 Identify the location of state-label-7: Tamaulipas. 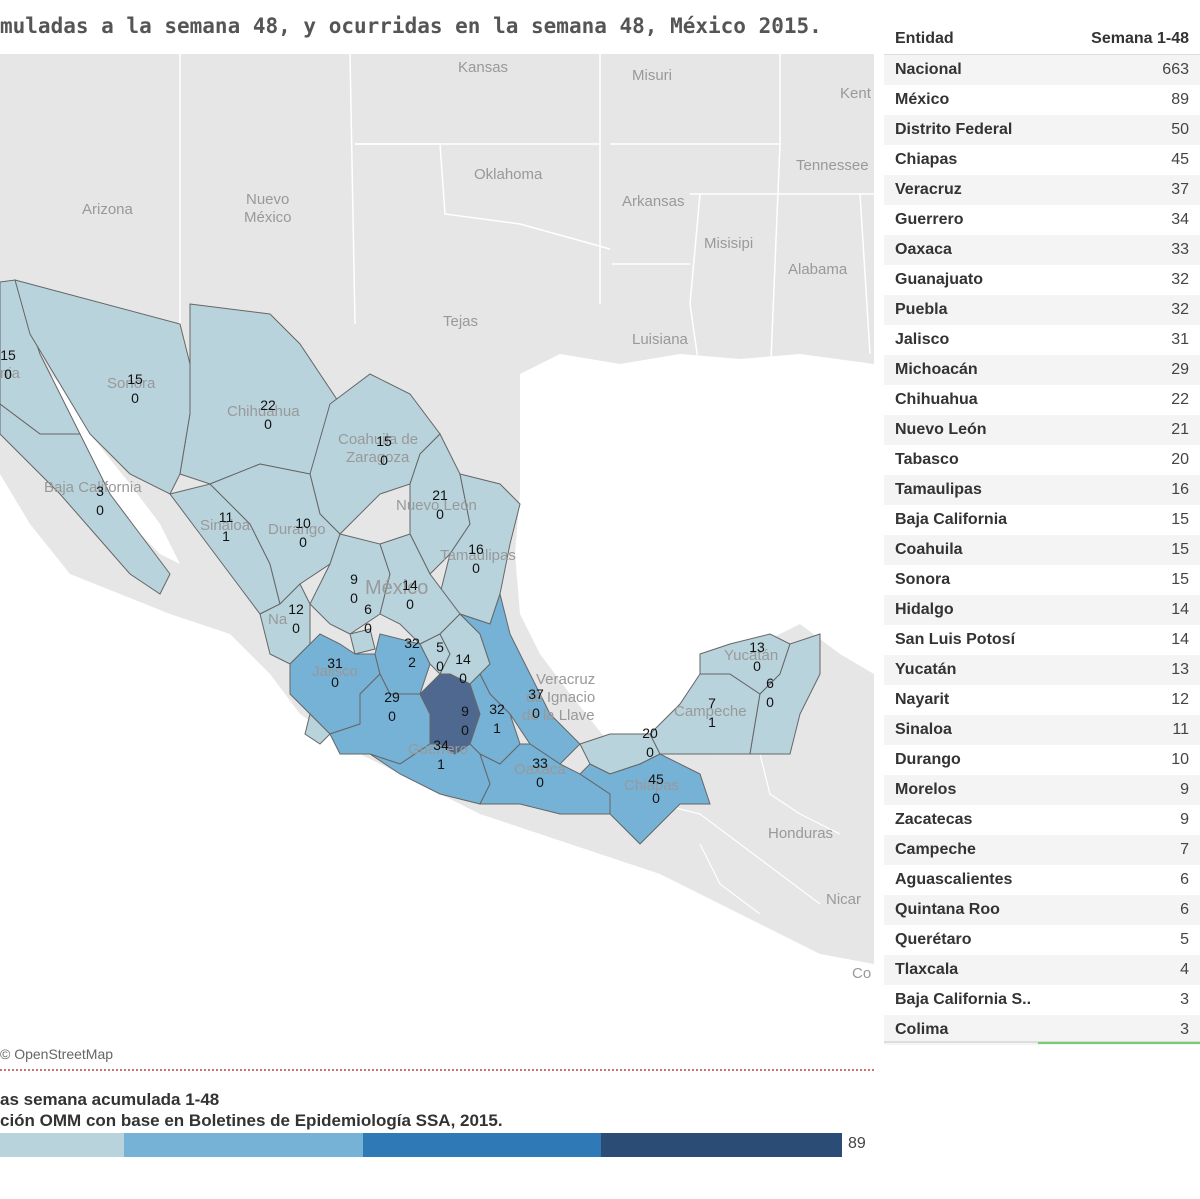
(478, 555).